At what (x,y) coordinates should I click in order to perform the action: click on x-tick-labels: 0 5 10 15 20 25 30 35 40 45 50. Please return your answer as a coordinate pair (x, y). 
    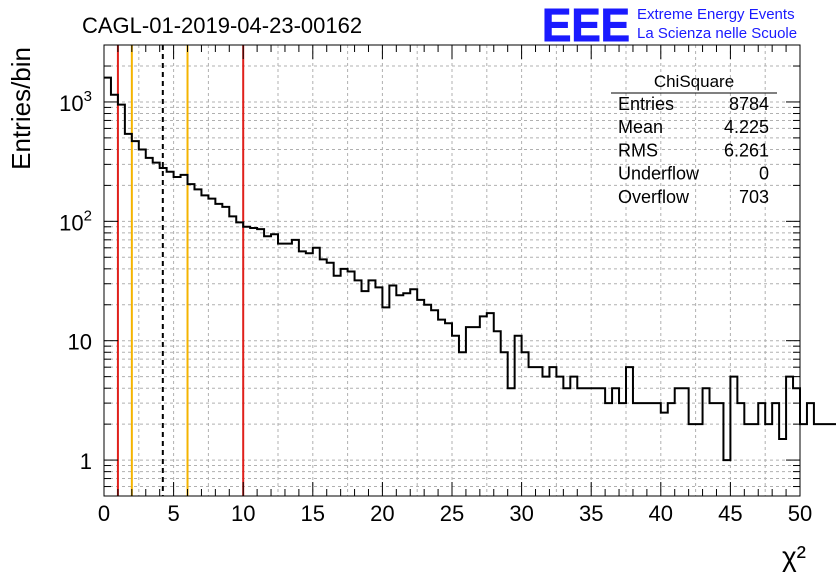
    Looking at the image, I should click on (455, 513).